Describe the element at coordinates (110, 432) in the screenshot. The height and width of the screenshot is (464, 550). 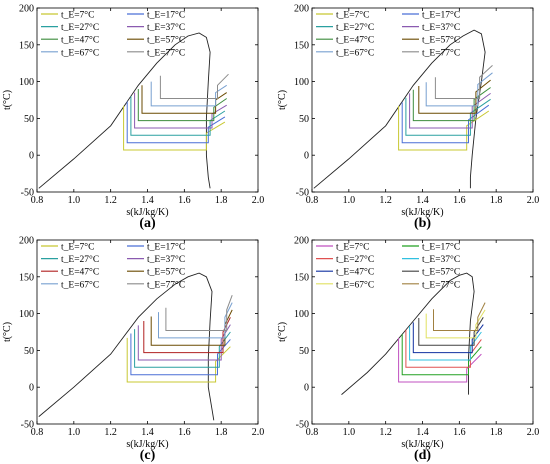
I see `x-tick-label: 1.2` at that location.